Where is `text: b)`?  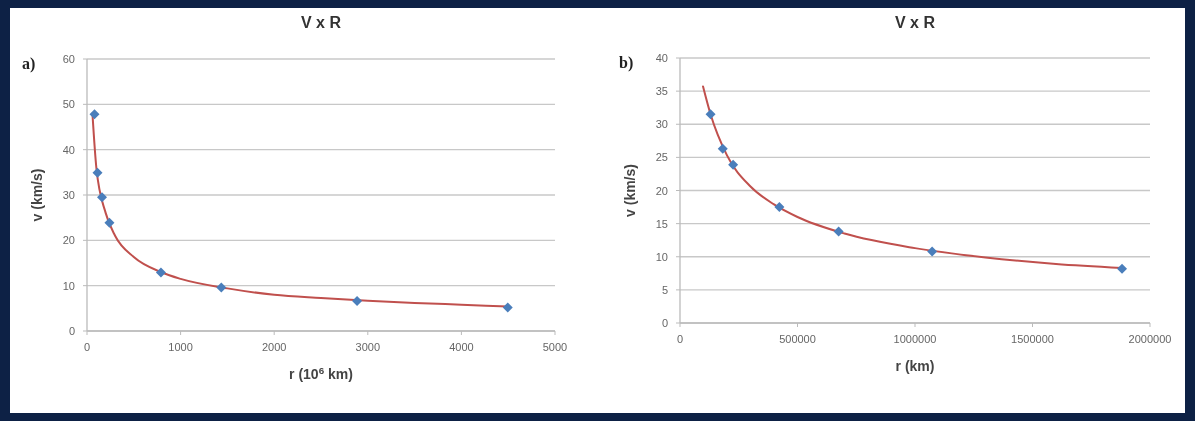
text: b) is located at coordinates (626, 63).